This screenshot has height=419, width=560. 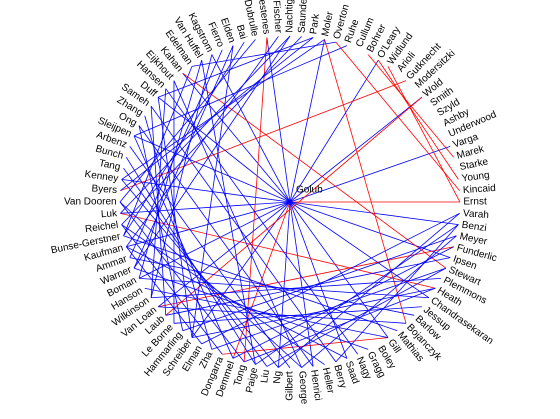 I want to click on node-label: Paige, so click(x=252, y=380).